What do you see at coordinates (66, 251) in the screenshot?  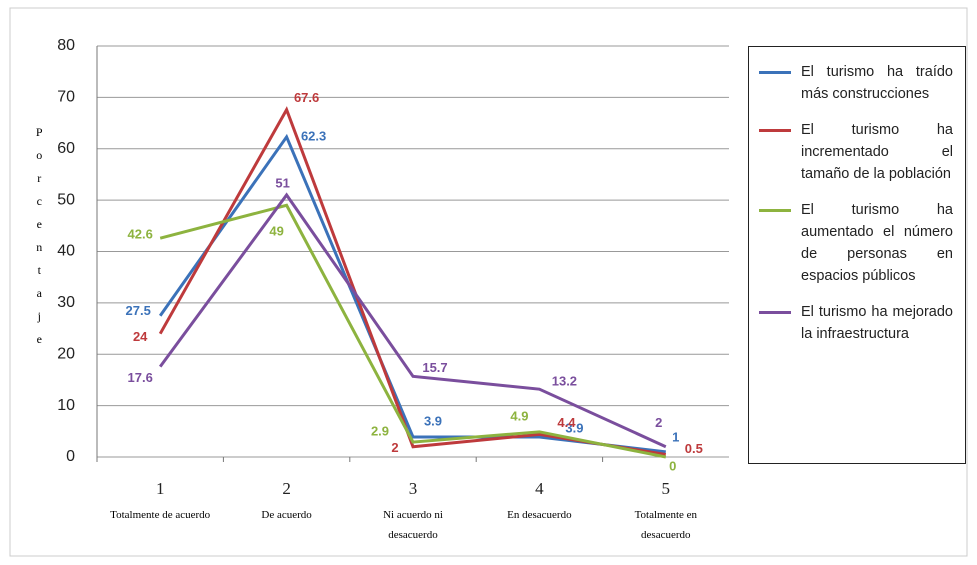 I see `y-tick-label: 40` at bounding box center [66, 251].